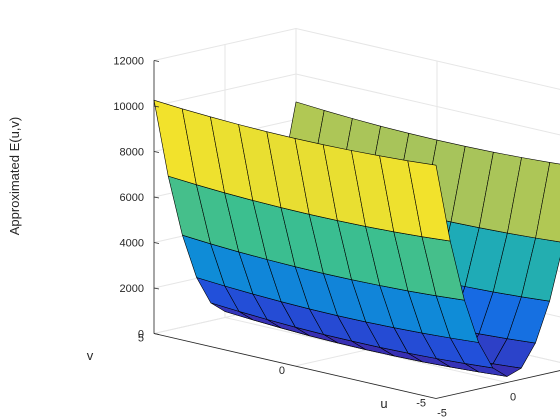  Describe the element at coordinates (132, 244) in the screenshot. I see `z-tick-label-2: 4000` at that location.